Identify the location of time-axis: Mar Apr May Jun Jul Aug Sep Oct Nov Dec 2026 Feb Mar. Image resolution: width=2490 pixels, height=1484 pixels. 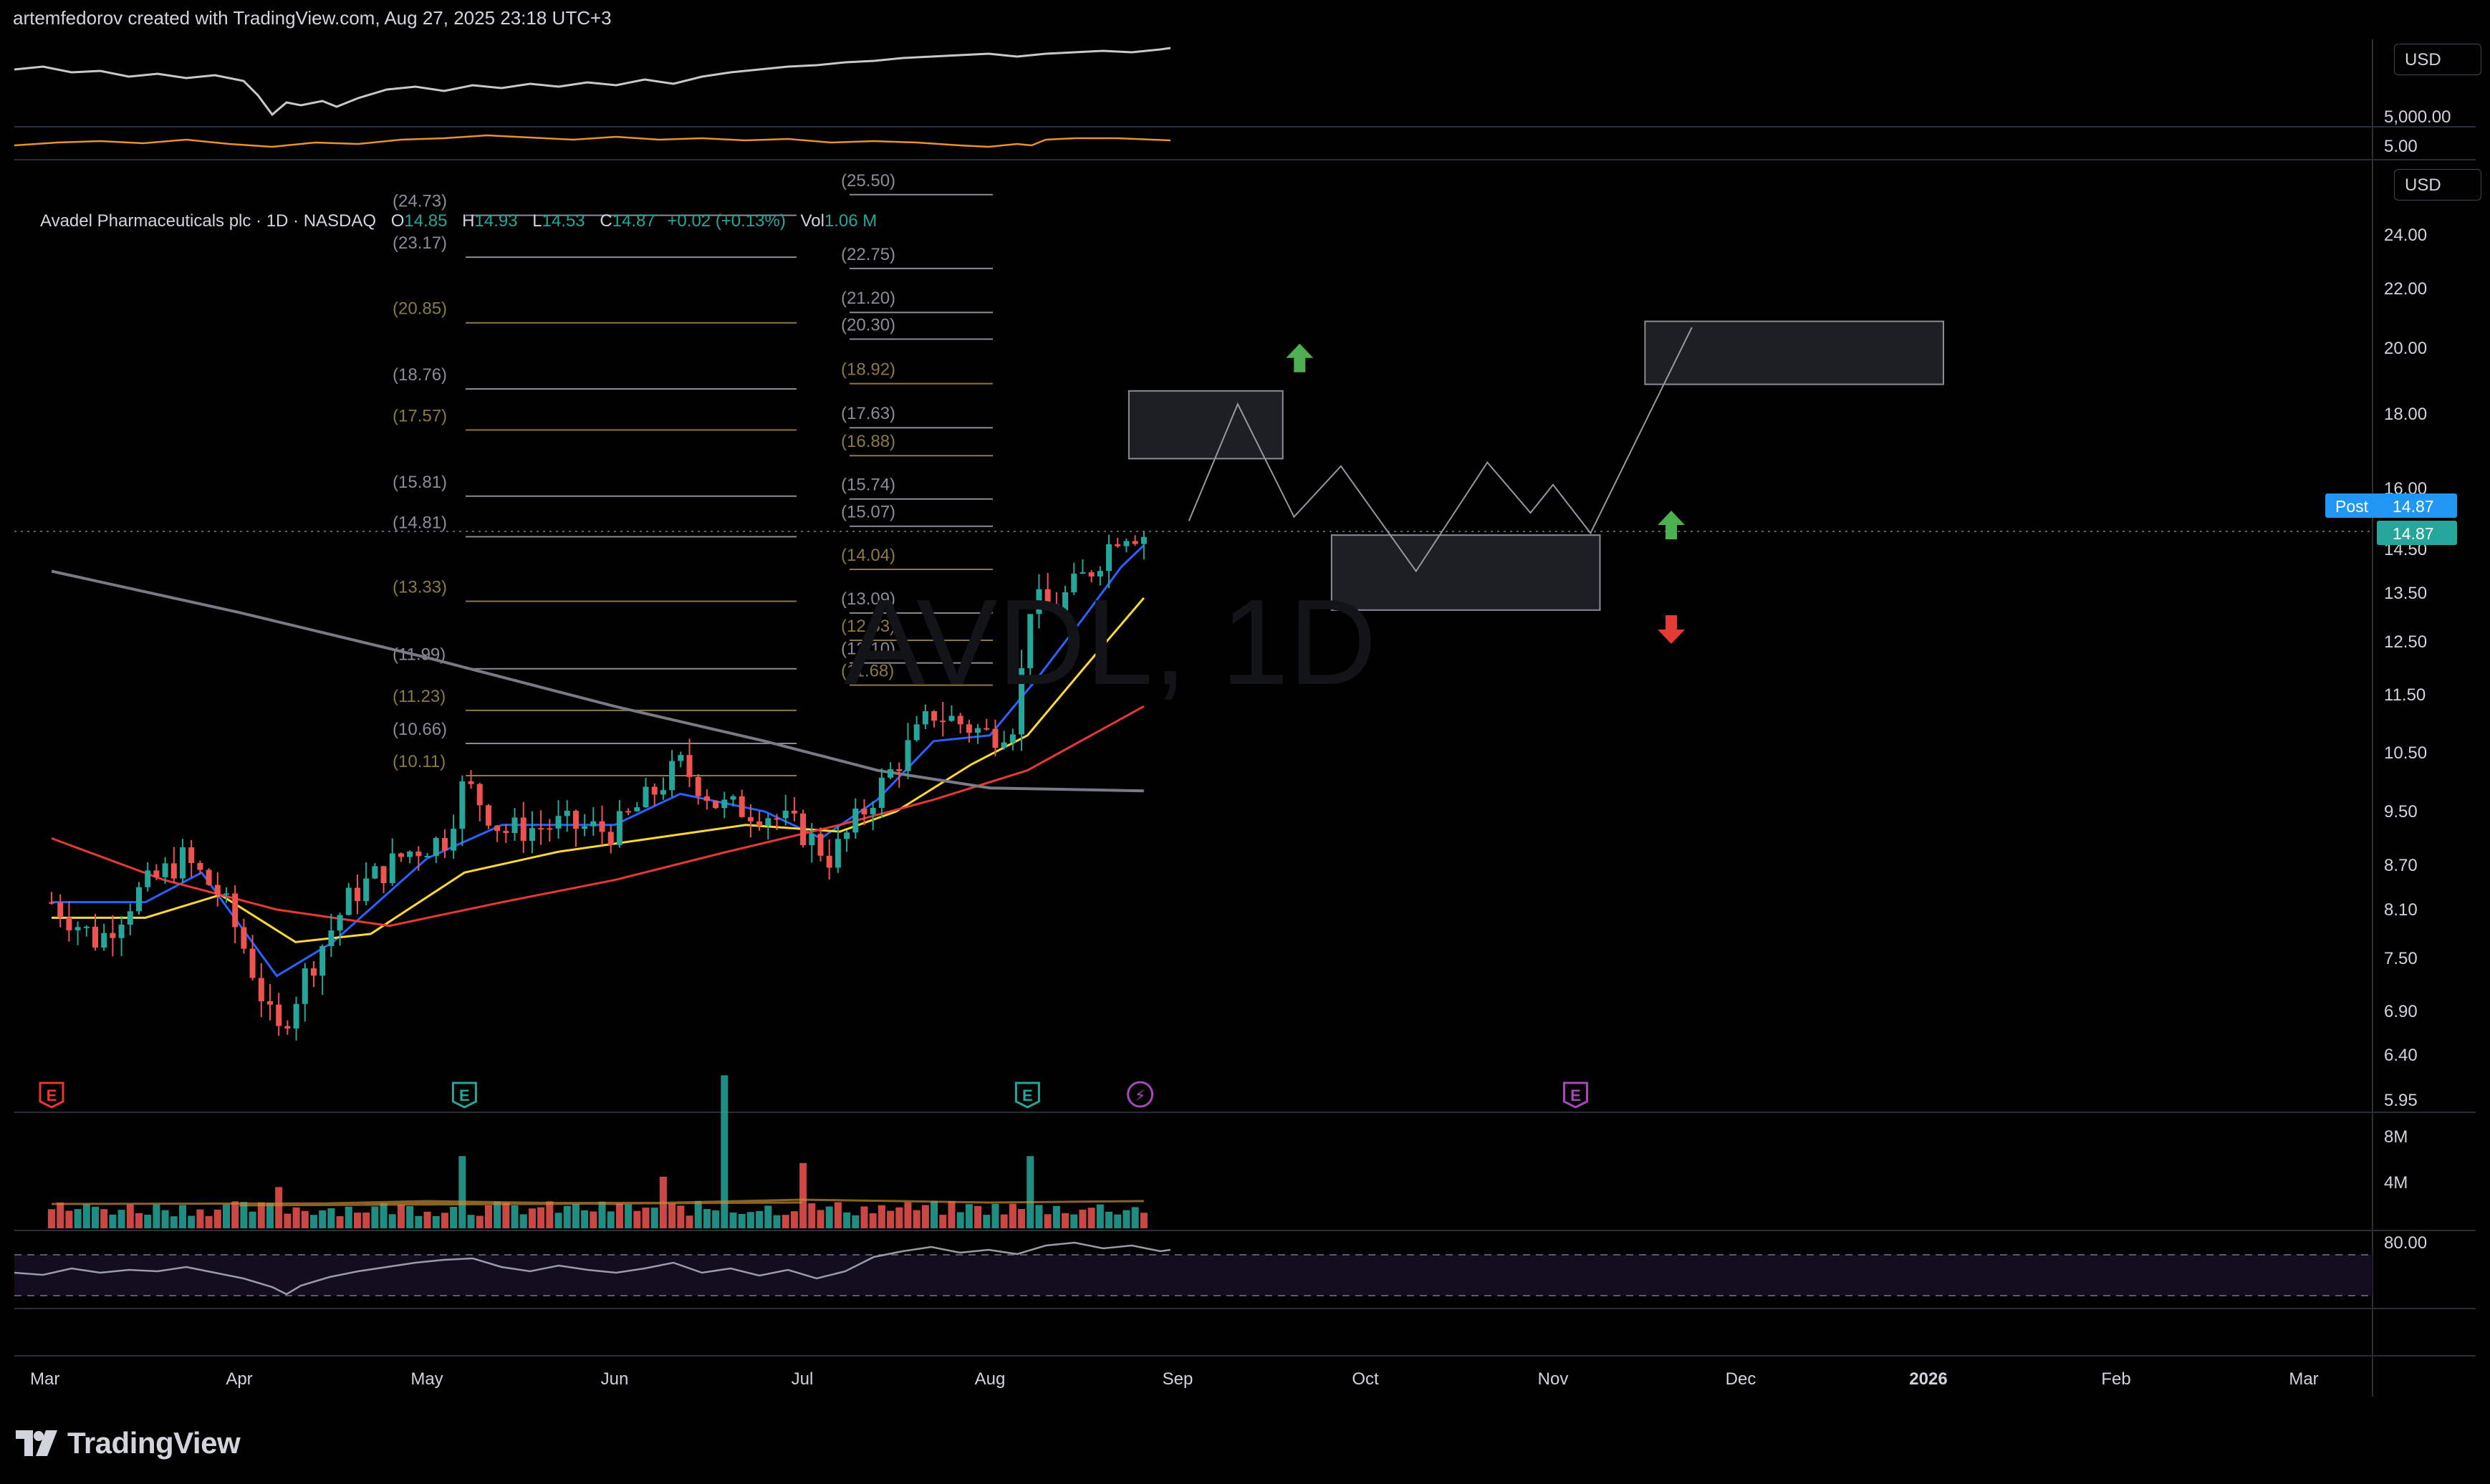
(1174, 1379).